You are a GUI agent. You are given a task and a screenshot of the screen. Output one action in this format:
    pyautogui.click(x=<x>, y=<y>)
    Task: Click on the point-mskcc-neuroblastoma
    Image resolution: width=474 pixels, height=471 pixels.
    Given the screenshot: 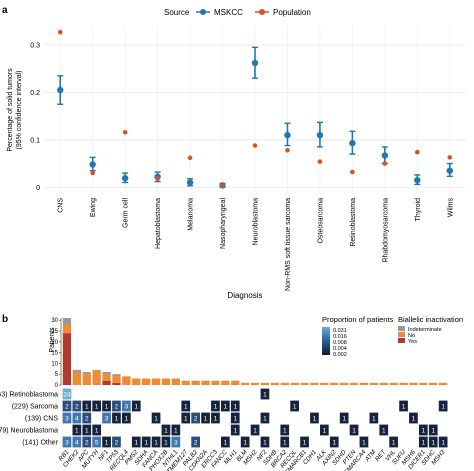 What is the action you would take?
    pyautogui.click(x=255, y=63)
    